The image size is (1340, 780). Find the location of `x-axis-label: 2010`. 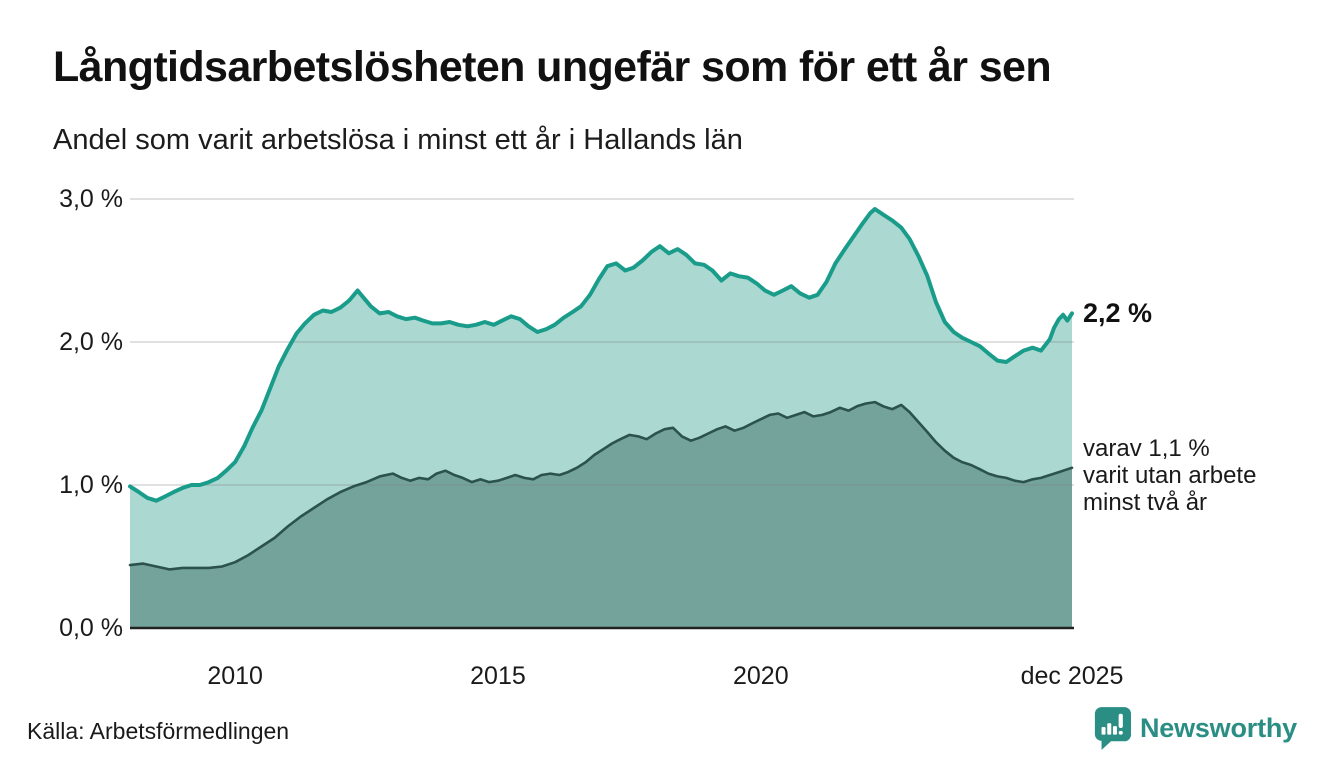

x-axis-label: 2010 is located at coordinates (235, 676).